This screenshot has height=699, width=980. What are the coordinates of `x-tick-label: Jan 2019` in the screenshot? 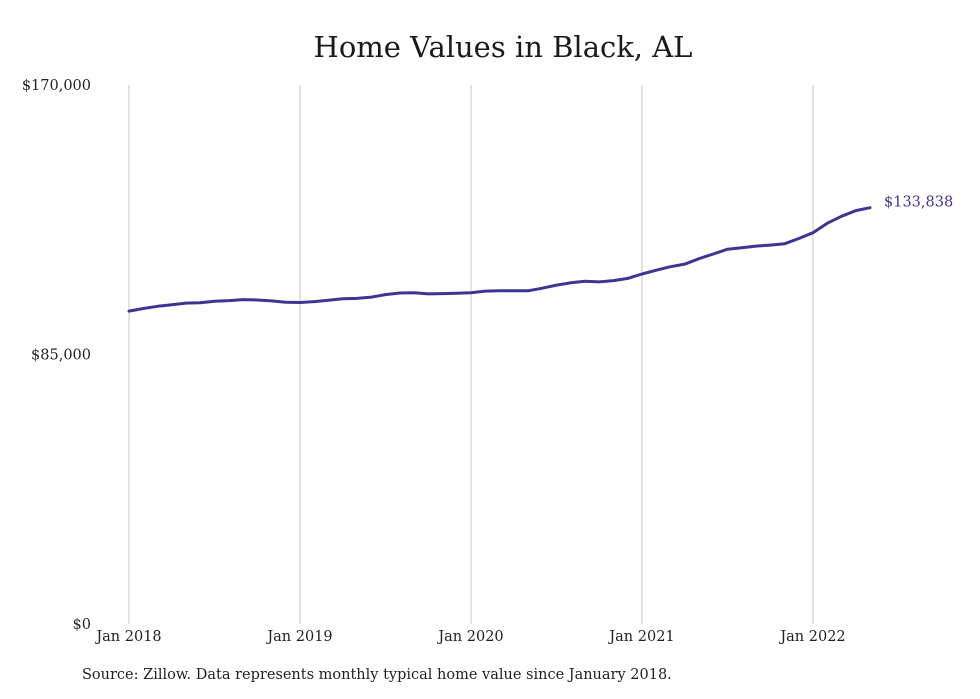 It's located at (298, 637).